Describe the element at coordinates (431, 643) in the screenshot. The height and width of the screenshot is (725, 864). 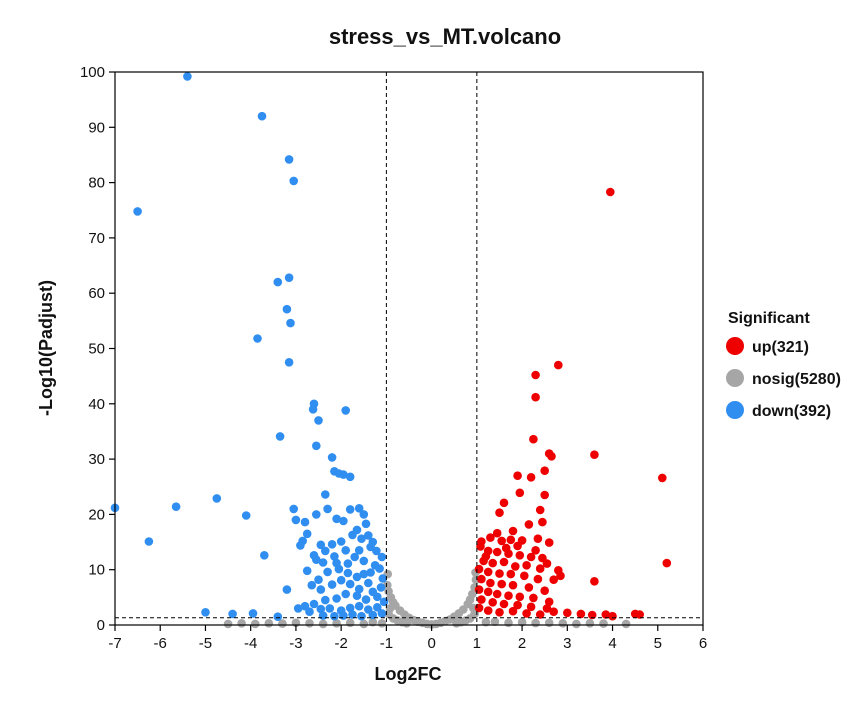
I see `x-tick-label: 0` at that location.